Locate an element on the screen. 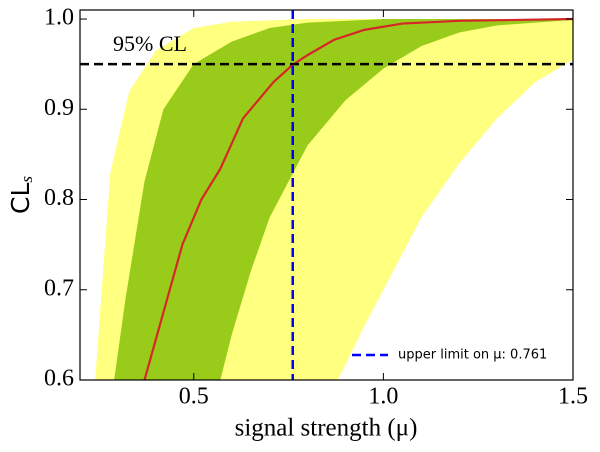 Image resolution: width=600 pixels, height=452 pixels. x-tick-label: 0.5 is located at coordinates (194, 397).